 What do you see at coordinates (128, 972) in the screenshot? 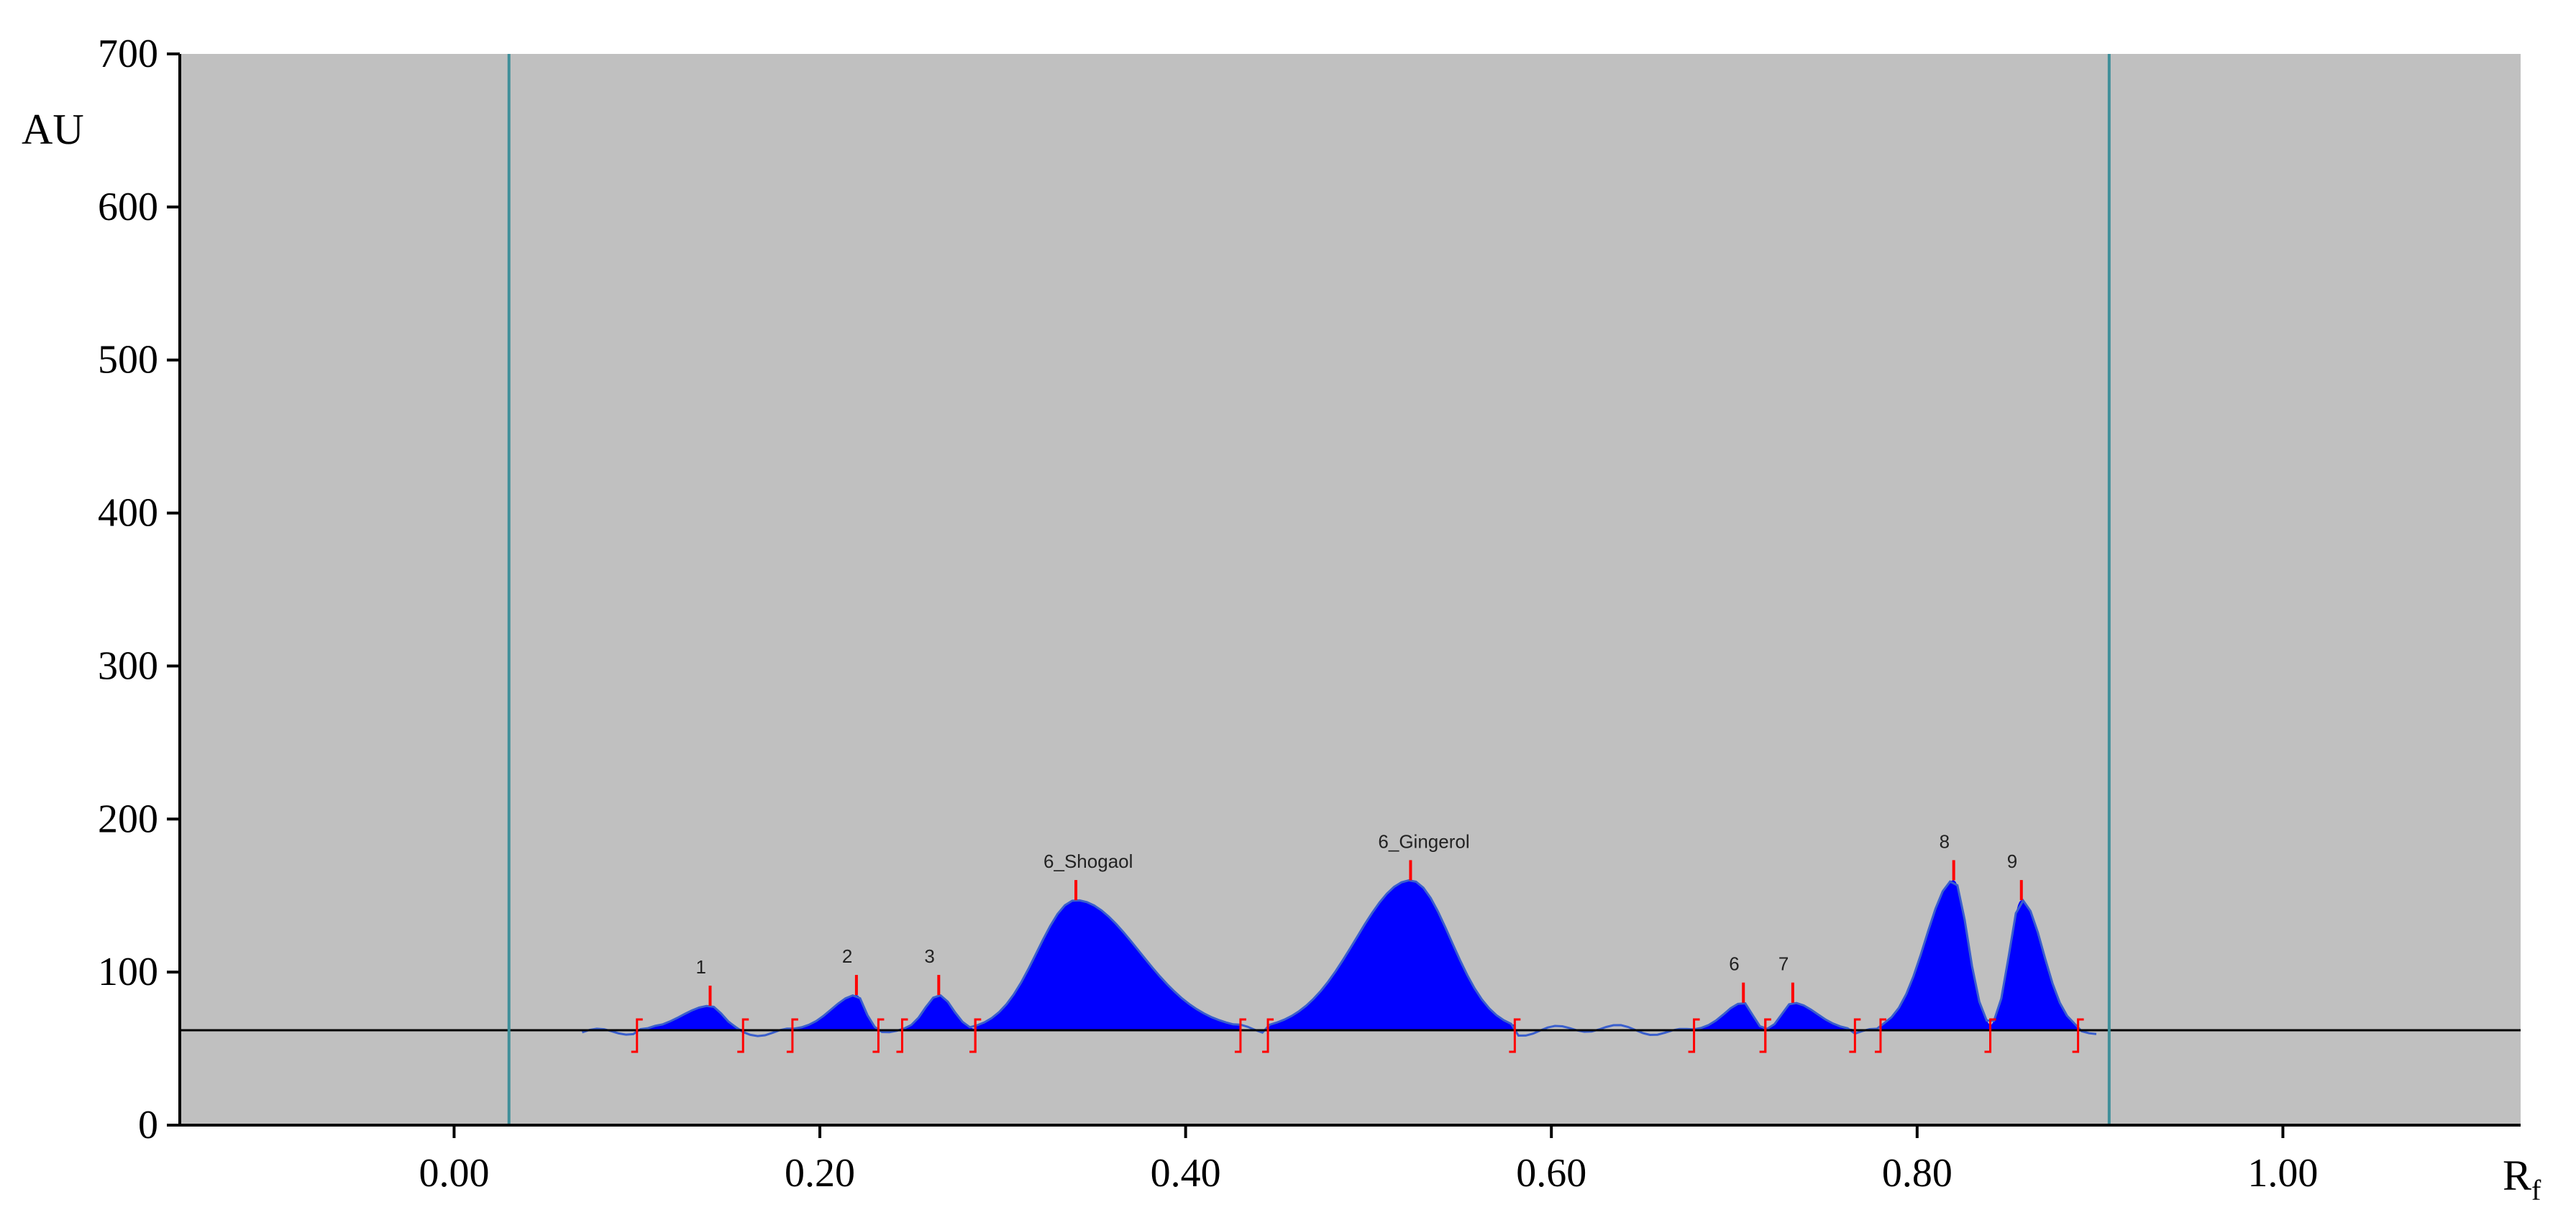
I see `y-tick-label-100: 100` at bounding box center [128, 972].